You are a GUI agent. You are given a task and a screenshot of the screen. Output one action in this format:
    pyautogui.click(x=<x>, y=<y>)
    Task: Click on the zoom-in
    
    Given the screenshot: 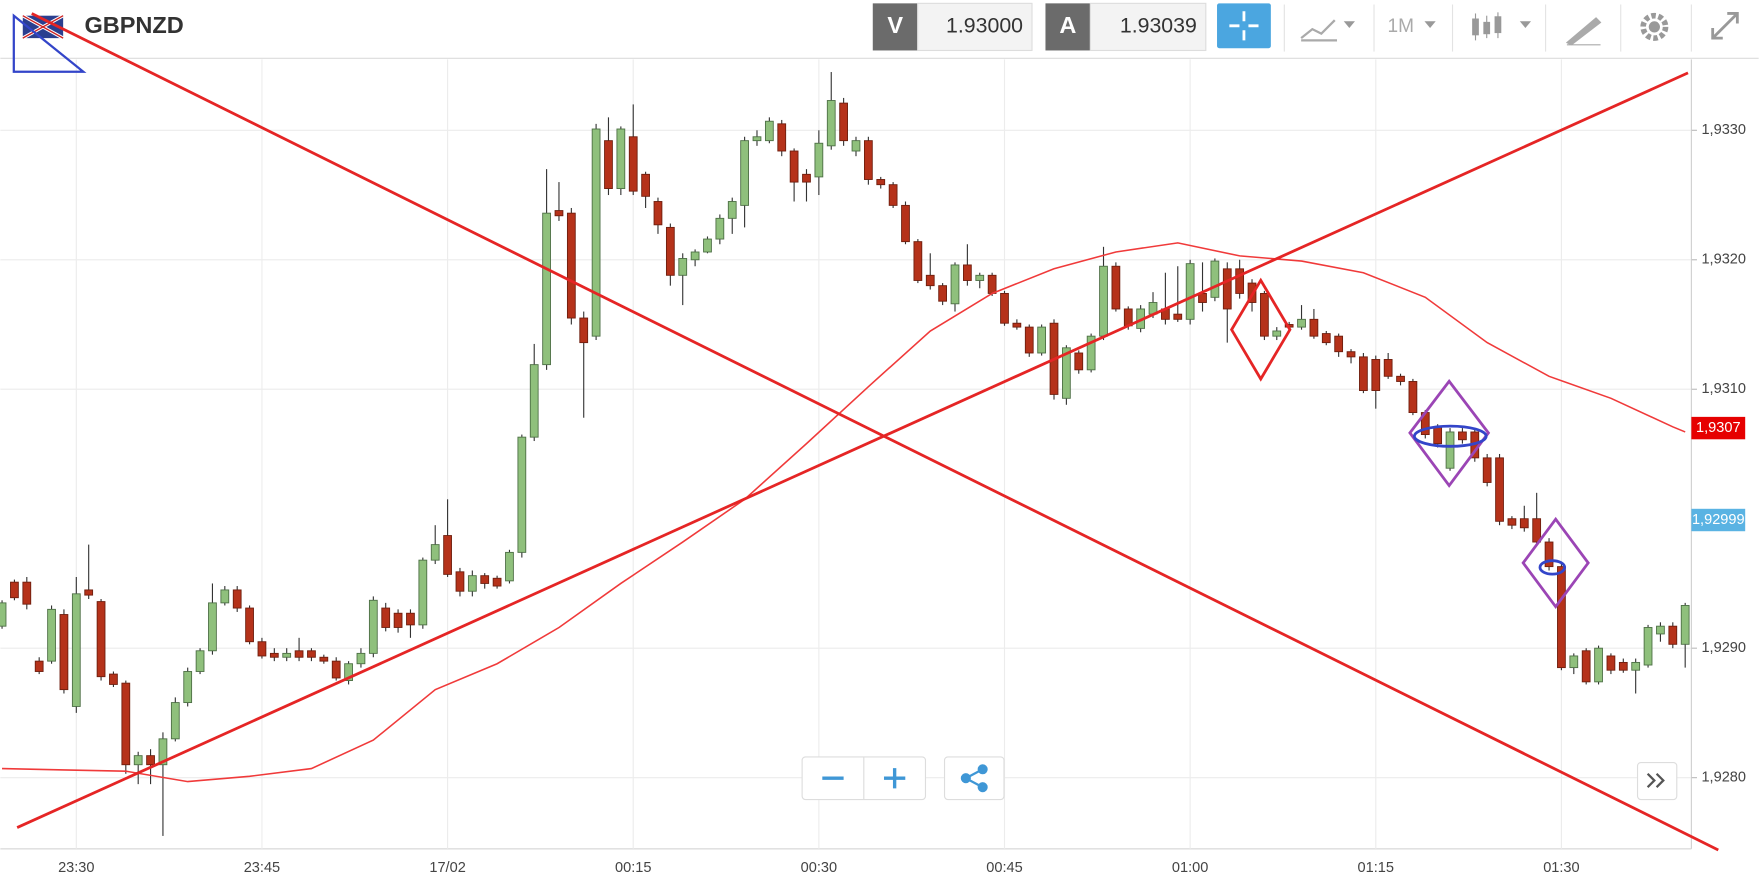 What is the action you would take?
    pyautogui.click(x=894, y=778)
    